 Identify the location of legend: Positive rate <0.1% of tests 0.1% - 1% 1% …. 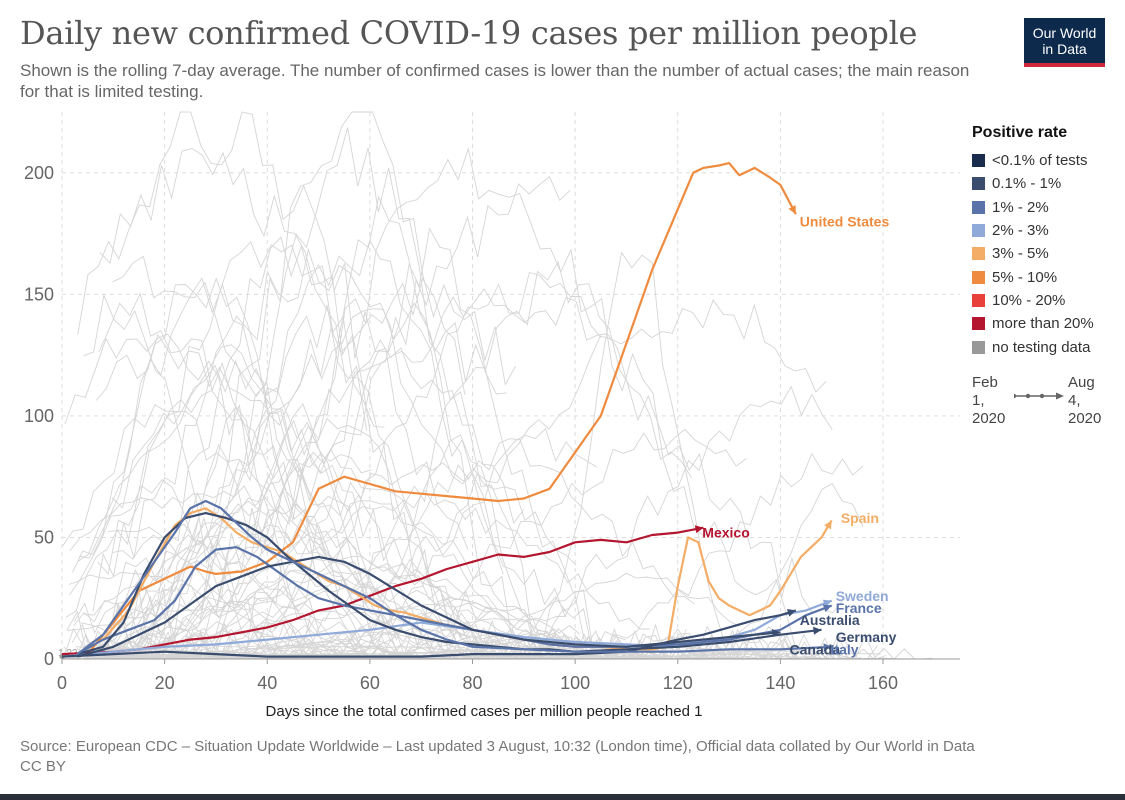
(1047, 241).